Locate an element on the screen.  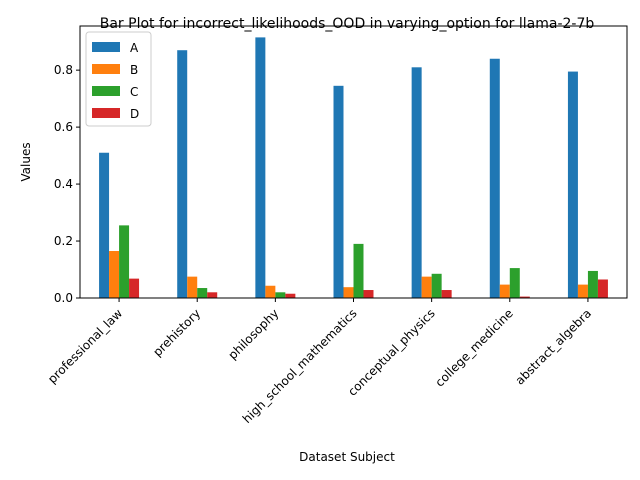
bar-A-high_school_mathematics is located at coordinates (338, 191).